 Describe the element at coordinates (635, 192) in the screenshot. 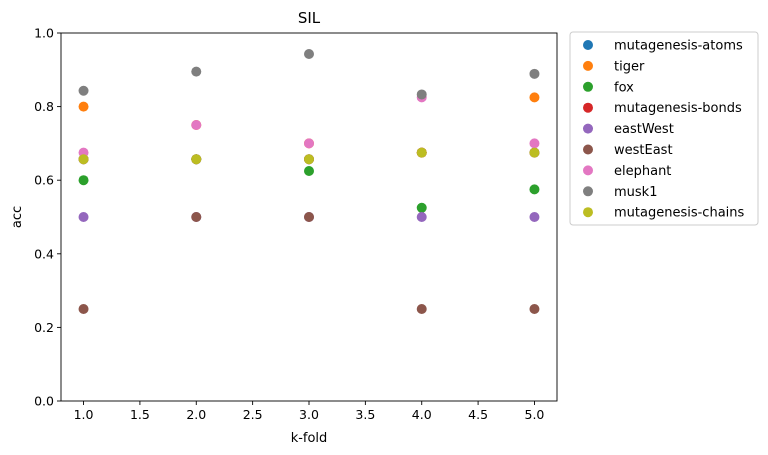

I see `legend-label: musk1` at that location.